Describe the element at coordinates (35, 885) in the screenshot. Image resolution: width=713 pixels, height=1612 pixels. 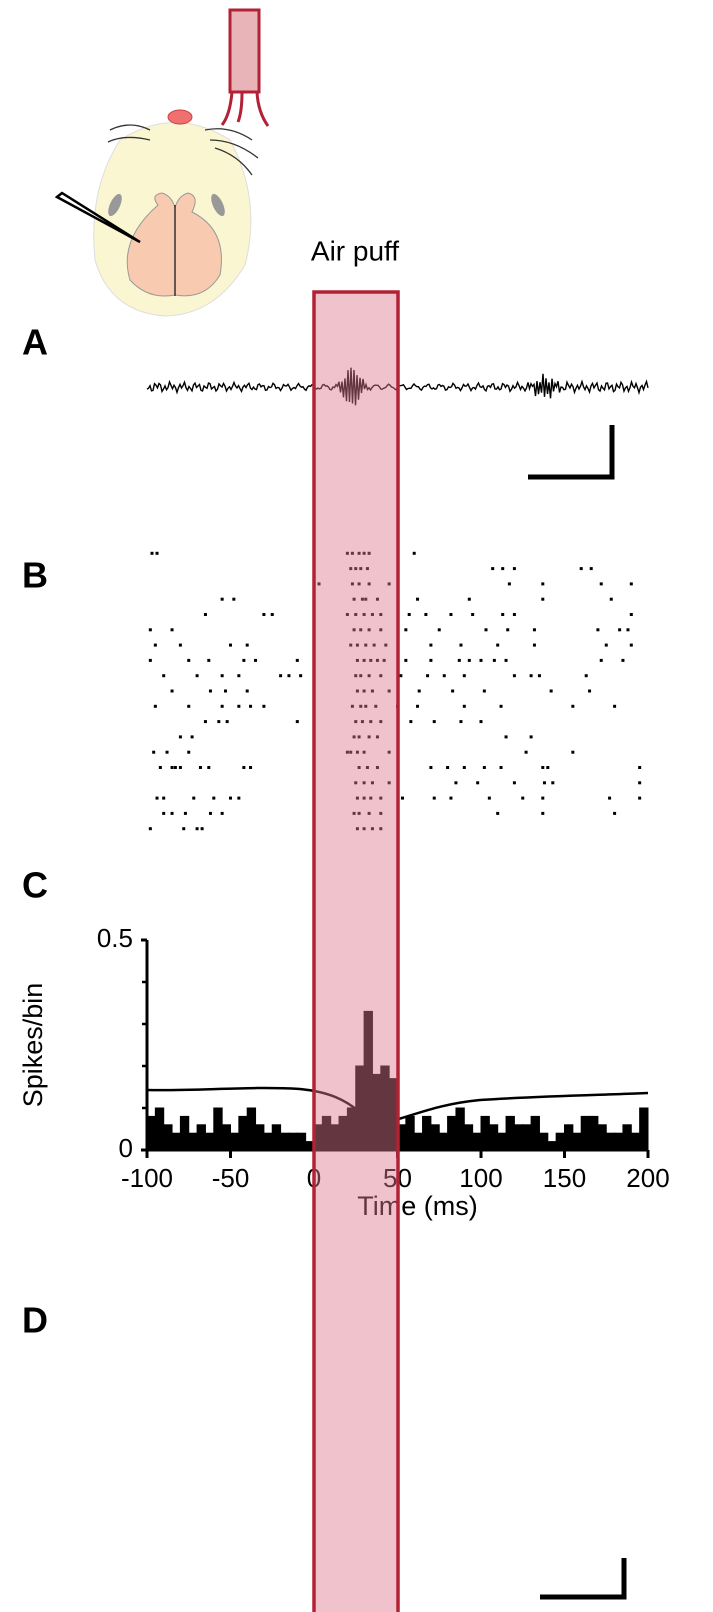
I see `panel-label: C` at that location.